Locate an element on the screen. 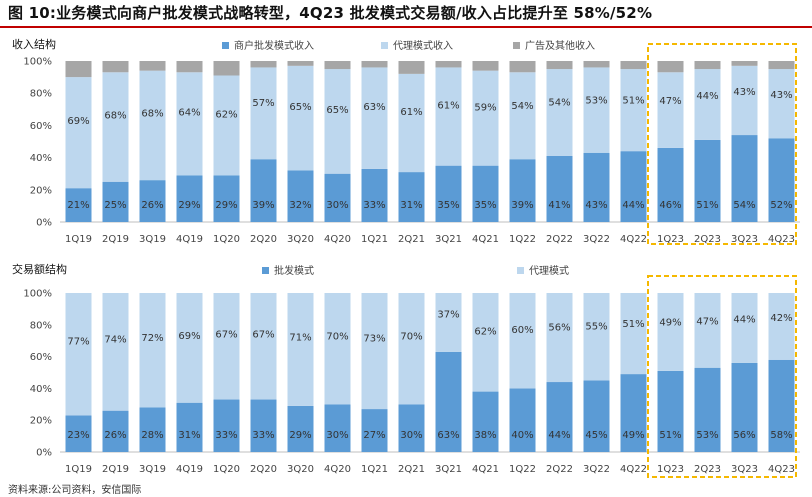  x-tick-label: 3Q19 is located at coordinates (152, 239).